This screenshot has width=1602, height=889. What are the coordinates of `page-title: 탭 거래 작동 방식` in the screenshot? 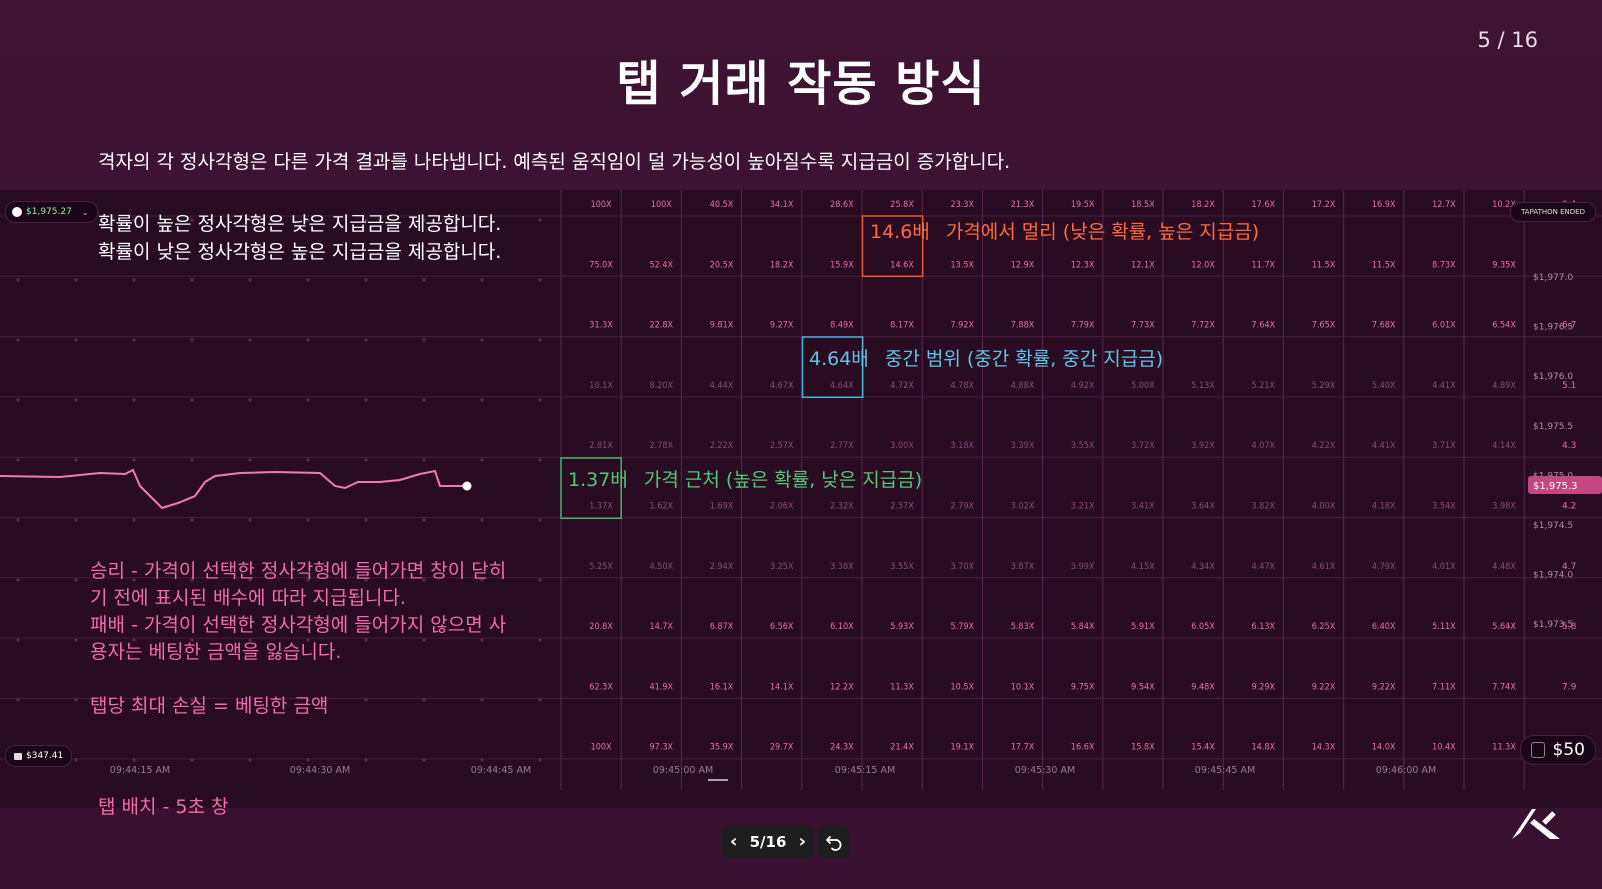 It's located at (801, 84).